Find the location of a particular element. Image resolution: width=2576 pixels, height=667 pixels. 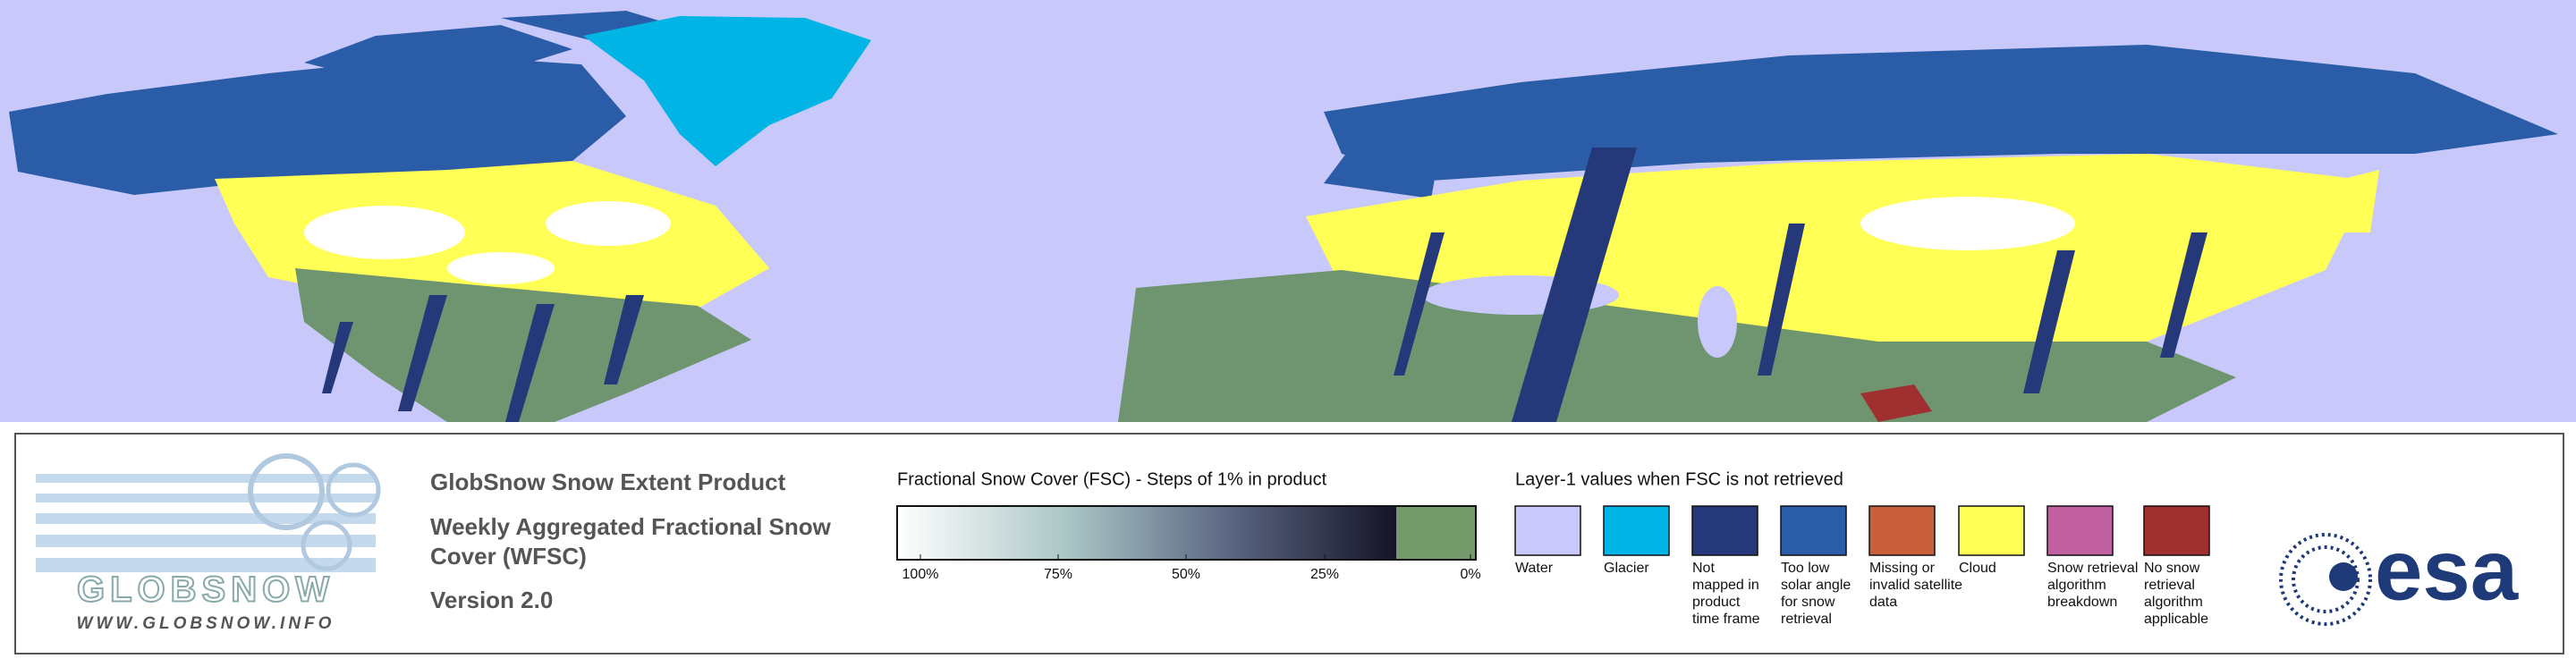

logo-brand: GLOBSNOW is located at coordinates (206, 590).